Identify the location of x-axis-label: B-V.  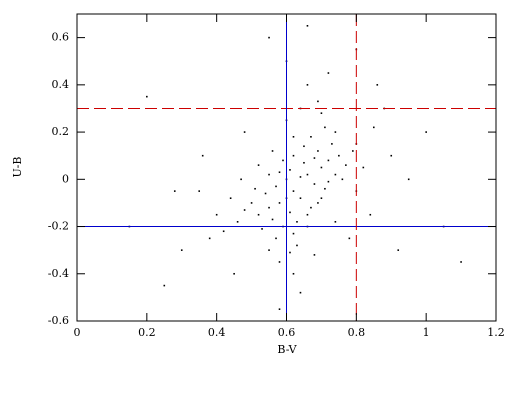
(287, 349).